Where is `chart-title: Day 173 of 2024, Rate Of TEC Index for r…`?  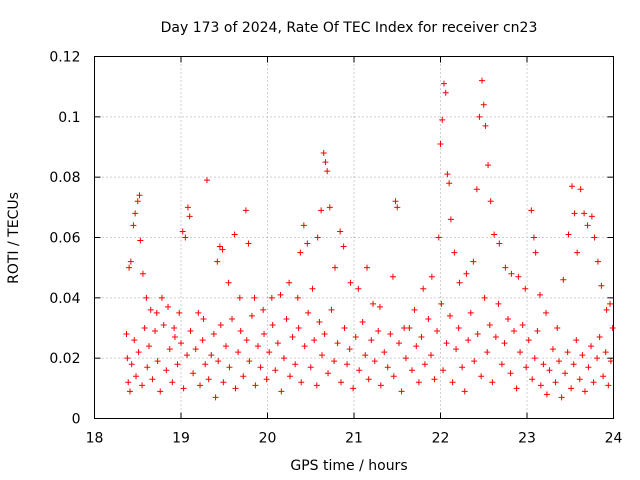
chart-title: Day 173 of 2024, Rate Of TEC Index for r… is located at coordinates (349, 28).